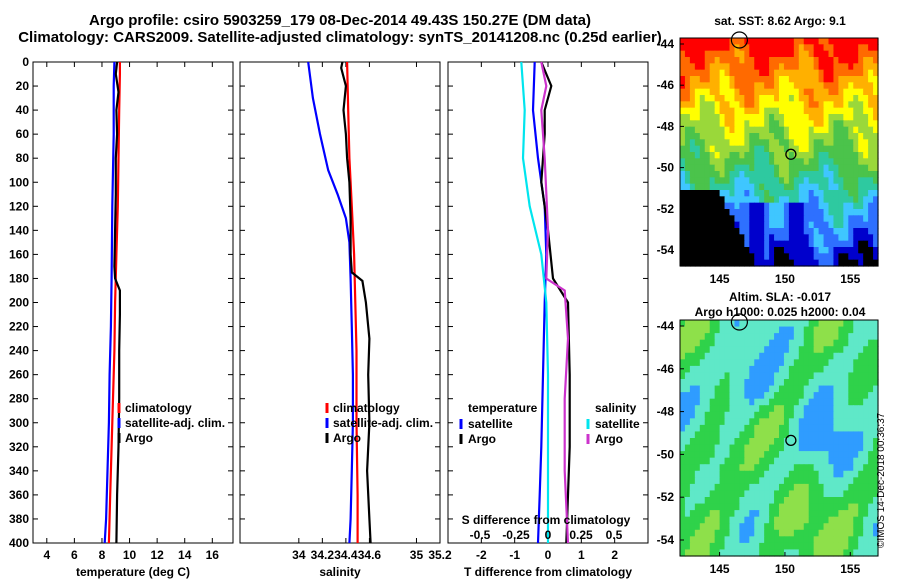  What do you see at coordinates (666, 326) in the screenshot?
I see `map-ytick-label: -44` at bounding box center [666, 326].